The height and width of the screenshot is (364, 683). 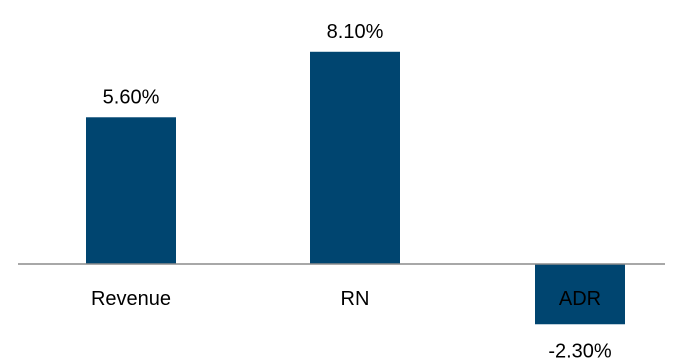 What do you see at coordinates (355, 32) in the screenshot?
I see `data-label-rn: 8.10%` at bounding box center [355, 32].